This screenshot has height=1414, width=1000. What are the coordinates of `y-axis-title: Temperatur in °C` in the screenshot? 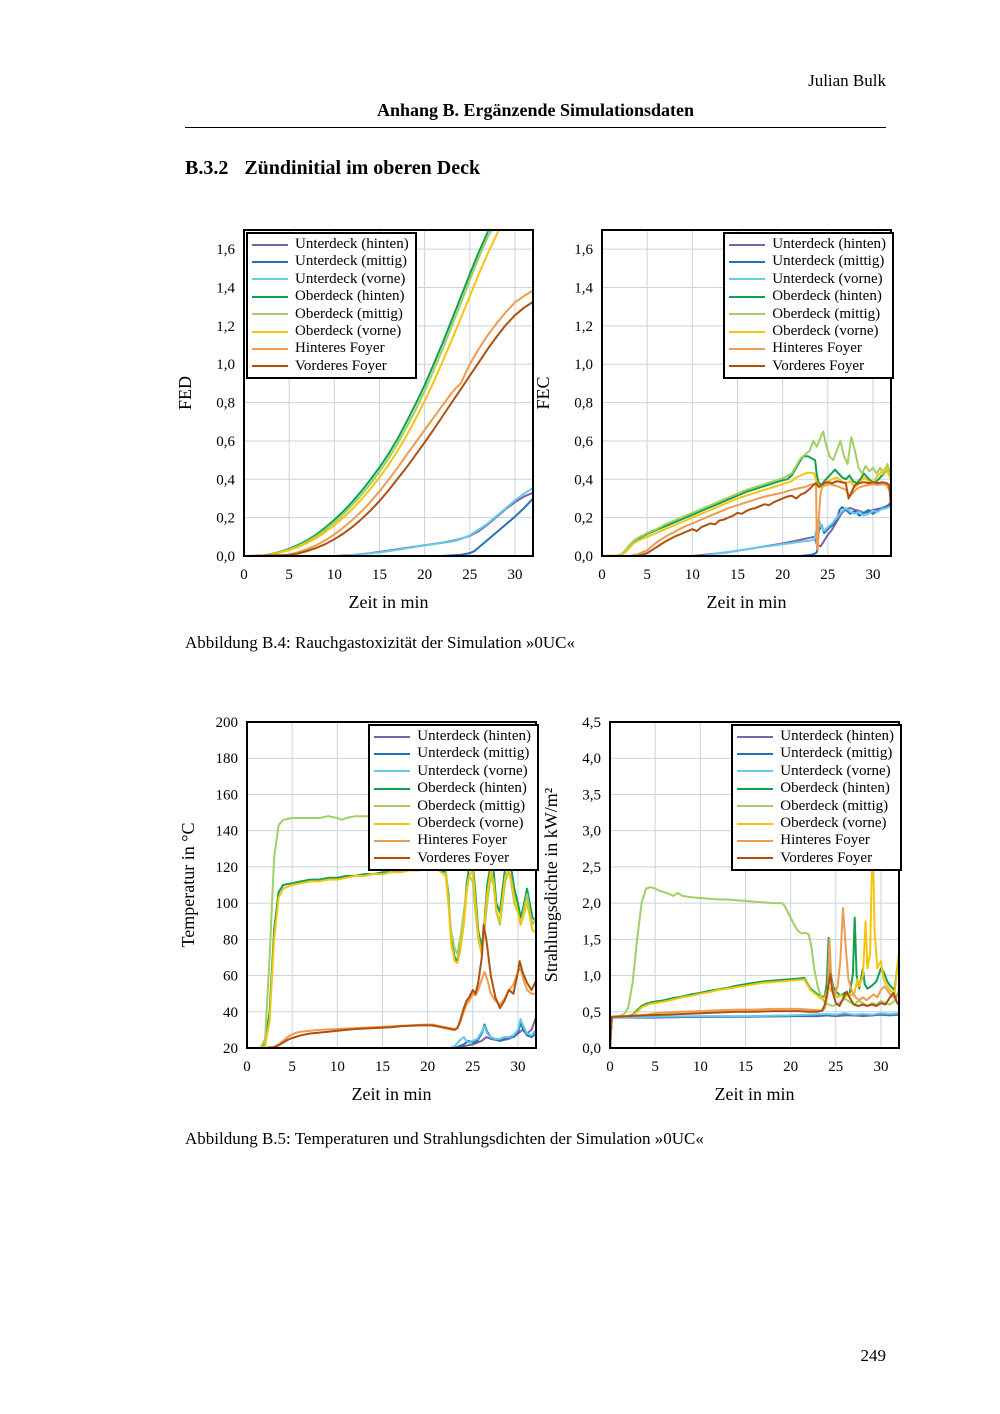 It's located at (188, 885).